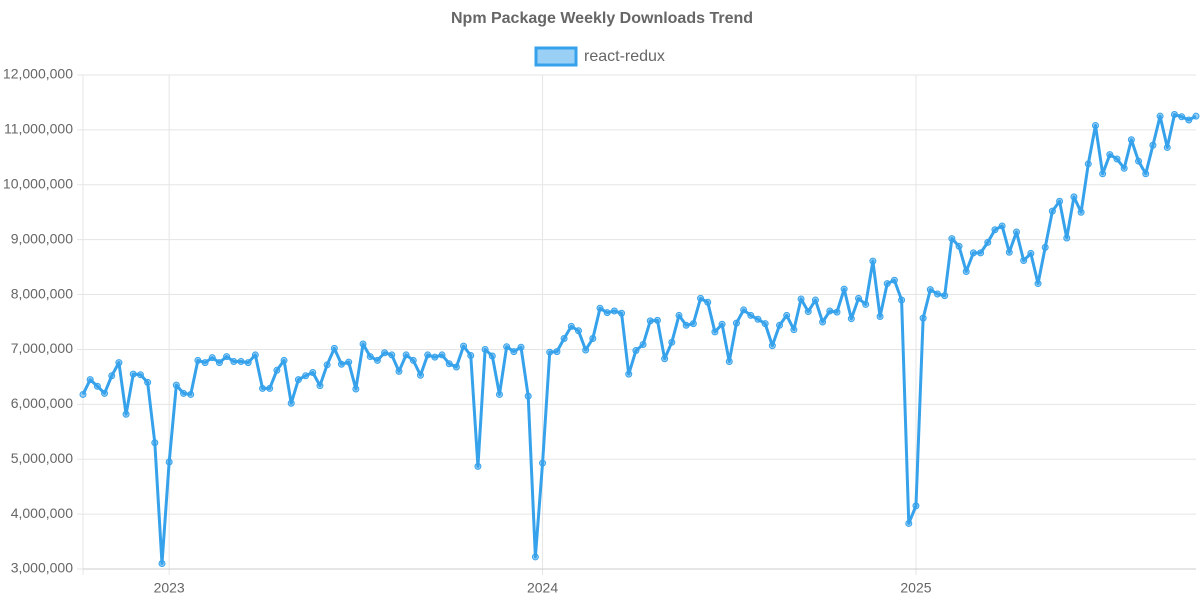 Image resolution: width=1200 pixels, height=600 pixels. Describe the element at coordinates (602, 18) in the screenshot. I see `chart-title: Npm Package Weekly Downloads Trend` at that location.